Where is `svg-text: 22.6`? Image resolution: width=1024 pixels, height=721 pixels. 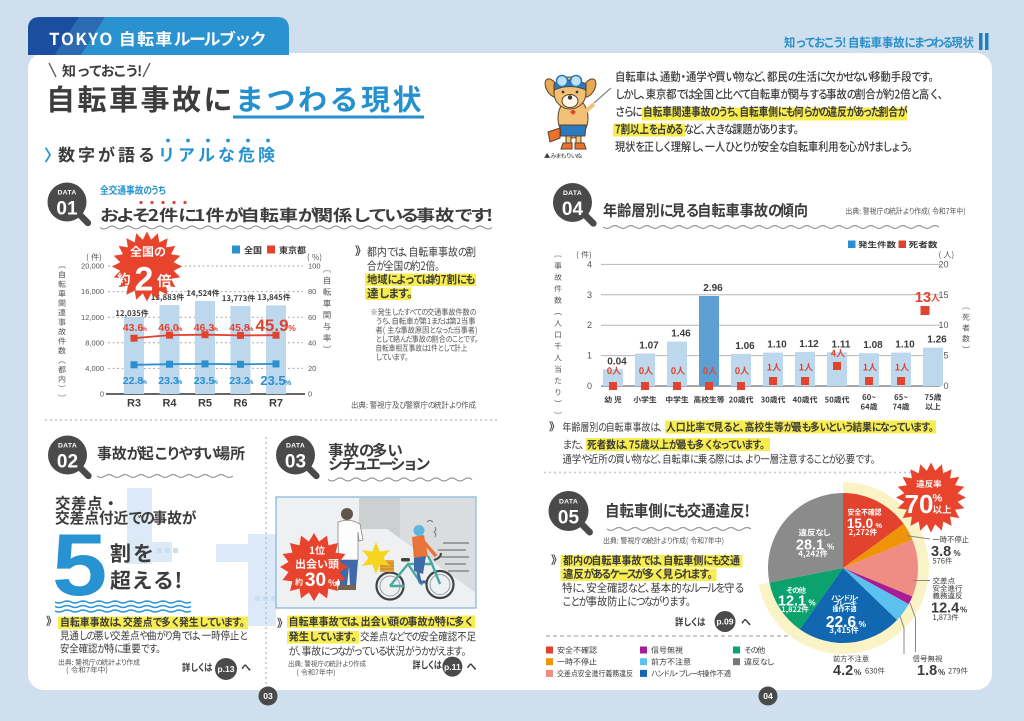 svg-text: 22.6 is located at coordinates (841, 622).